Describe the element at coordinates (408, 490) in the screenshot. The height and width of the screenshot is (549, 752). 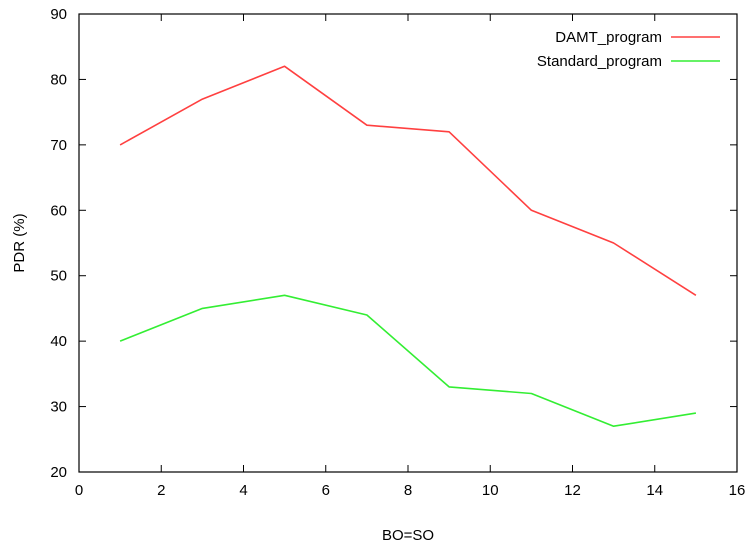
I see `x-tick-label: 8` at that location.